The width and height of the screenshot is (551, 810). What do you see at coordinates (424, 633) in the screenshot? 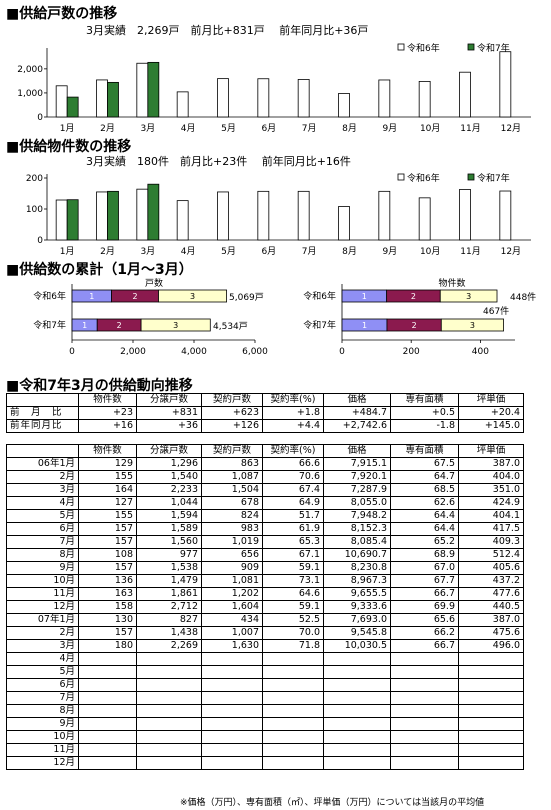
I see `table-cell: 66.2` at bounding box center [424, 633].